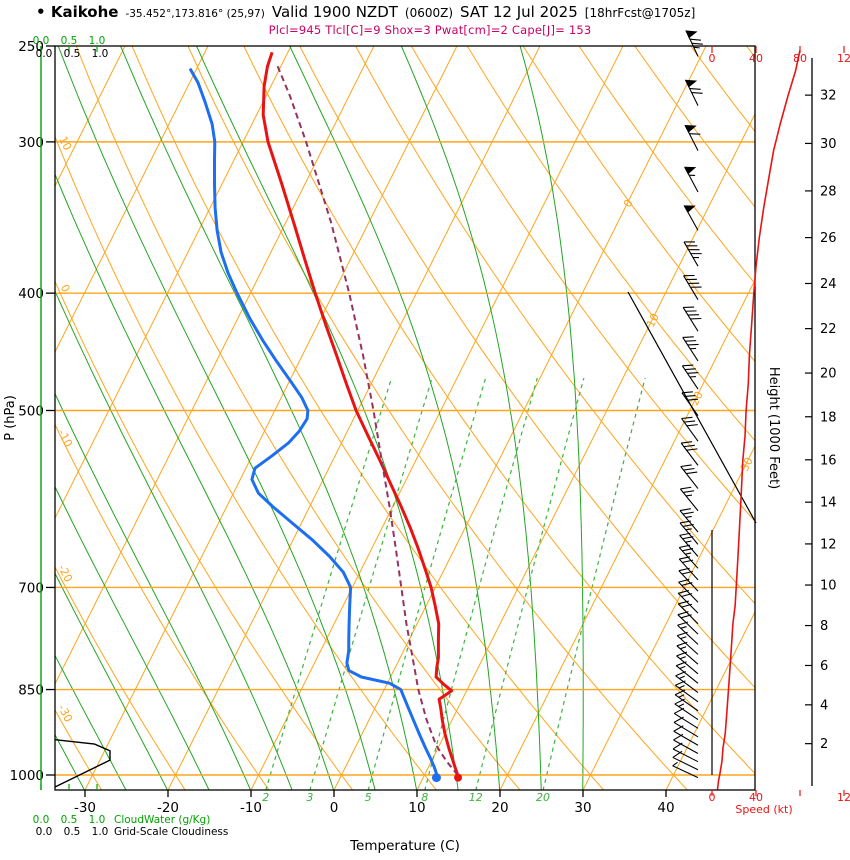 This screenshot has width=850, height=860. What do you see at coordinates (582, 808) in the screenshot?
I see `temp-tick-label: 30` at bounding box center [582, 808].